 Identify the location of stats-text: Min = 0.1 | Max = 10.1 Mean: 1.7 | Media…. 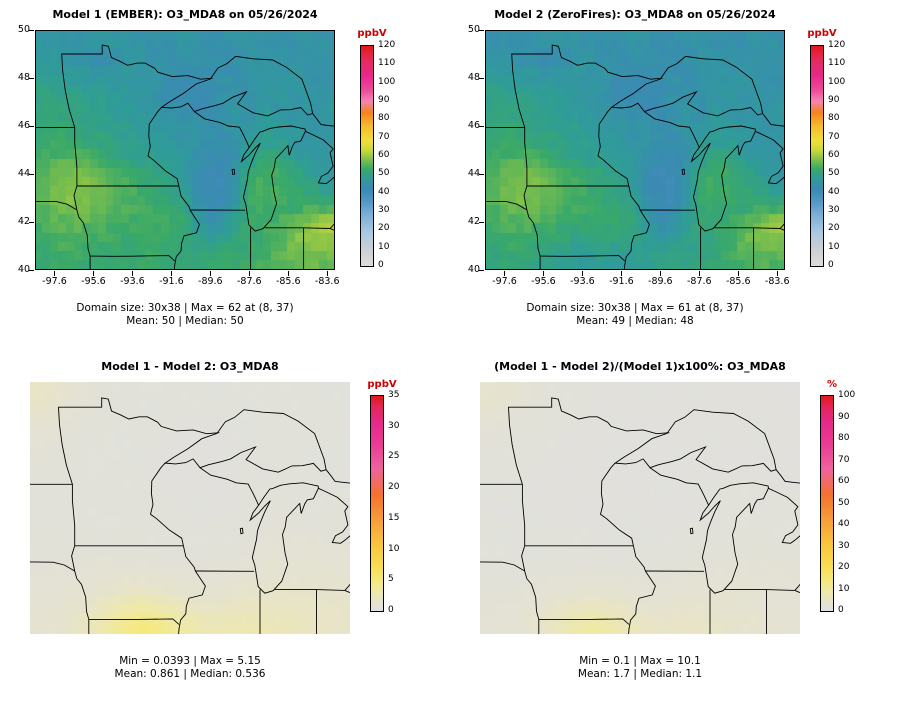
(640, 668).